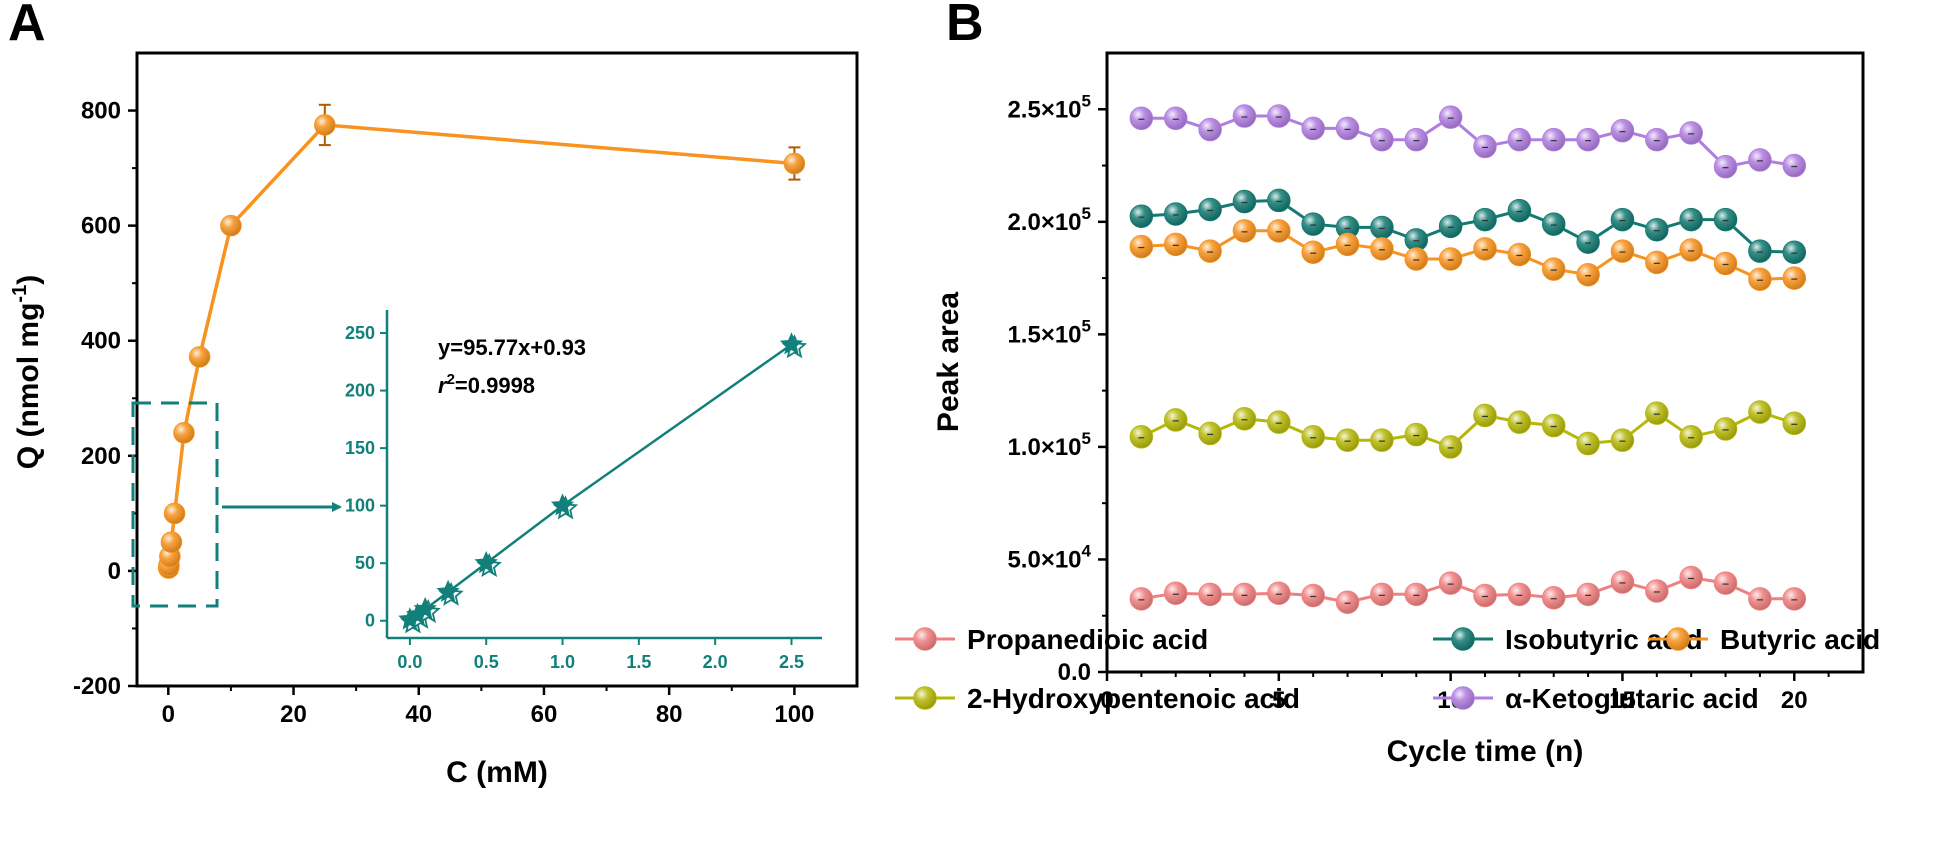 This screenshot has height=854, width=1943. What do you see at coordinates (638, 662) in the screenshot?
I see `inset-xtick-label: 1.5` at bounding box center [638, 662].